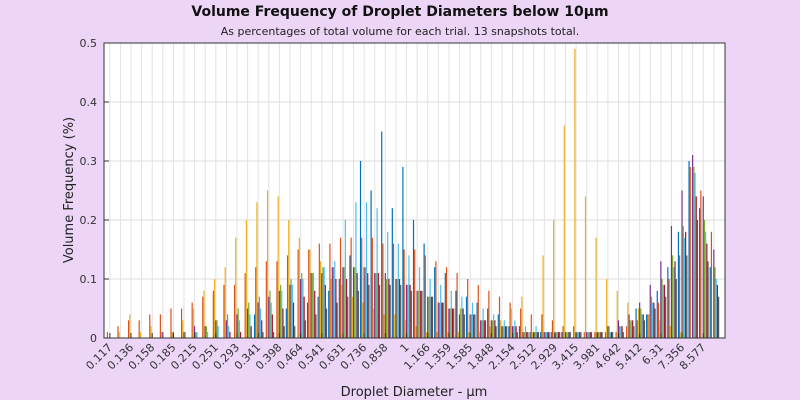 The image size is (800, 400). I want to click on y-tick-label: 0.3, so click(89, 161).